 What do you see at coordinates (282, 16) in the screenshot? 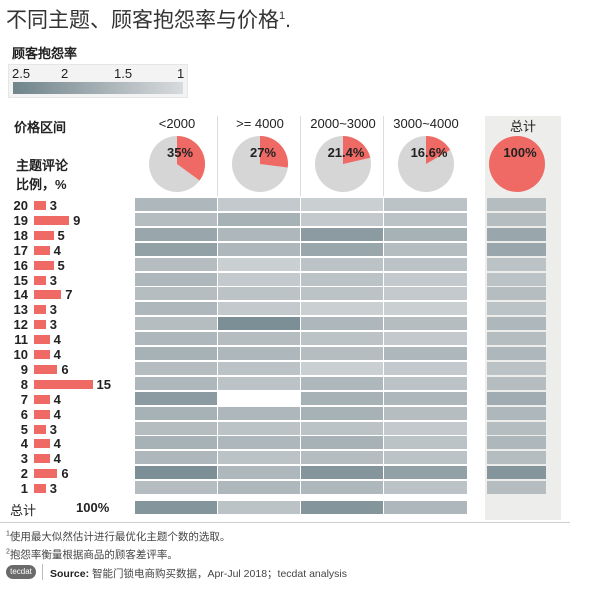
I see `title-footnote-mark: 1` at bounding box center [282, 16].